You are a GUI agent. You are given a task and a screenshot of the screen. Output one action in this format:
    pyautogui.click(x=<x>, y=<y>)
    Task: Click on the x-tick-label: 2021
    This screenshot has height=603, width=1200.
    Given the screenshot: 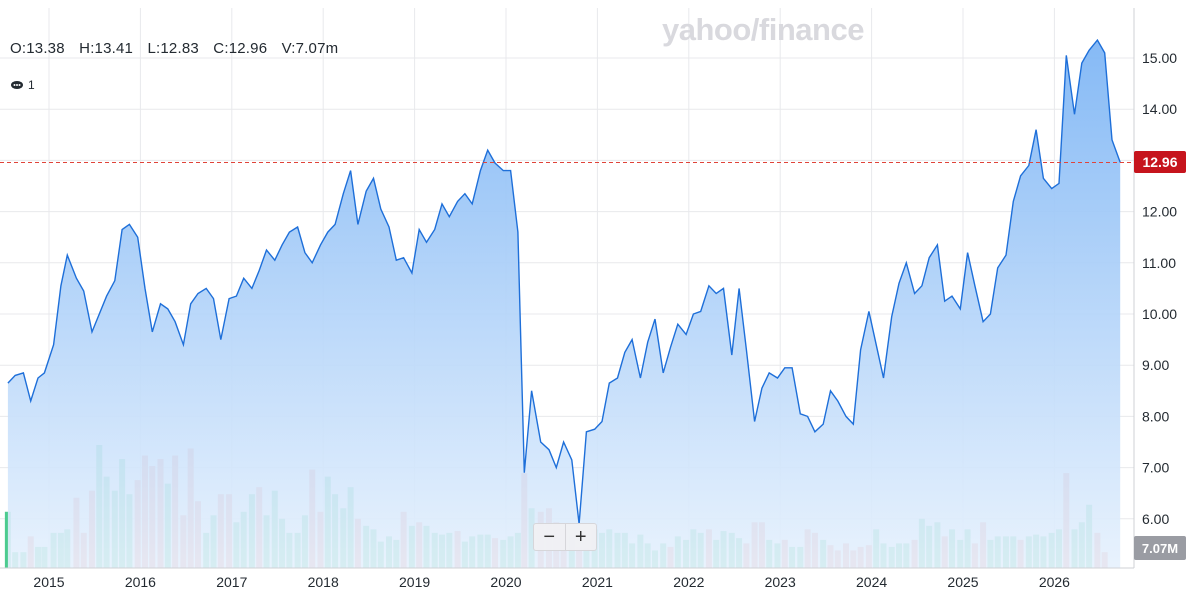 What is the action you would take?
    pyautogui.click(x=597, y=582)
    